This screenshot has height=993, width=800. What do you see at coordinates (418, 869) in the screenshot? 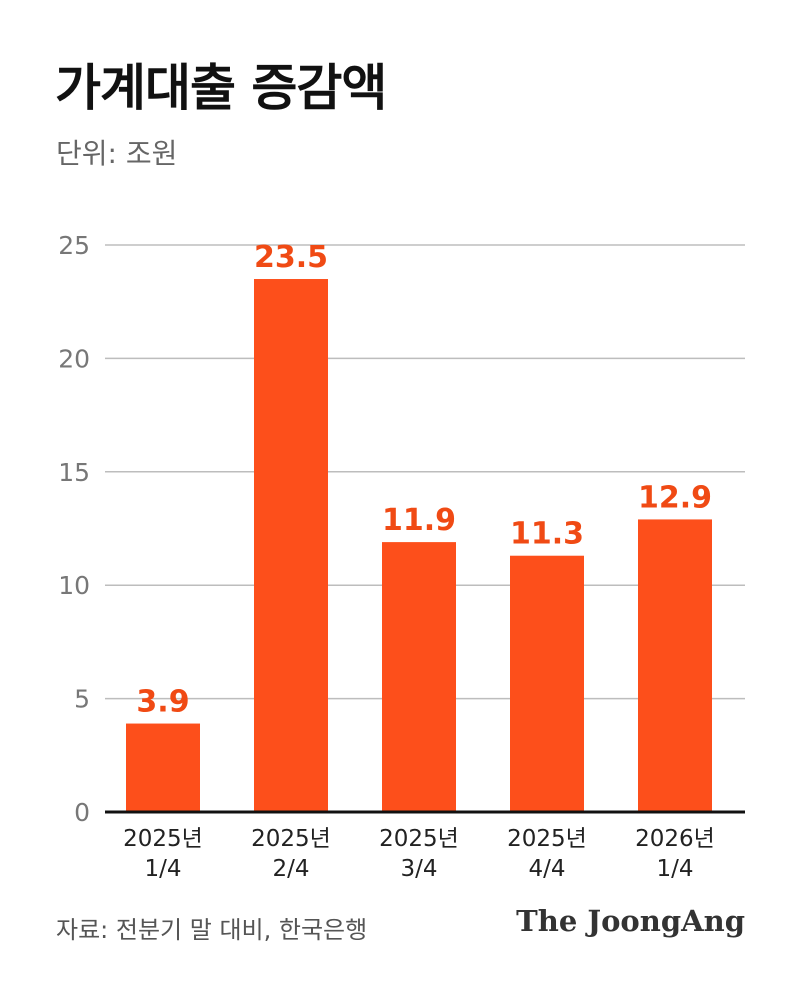
I see `x-tick-label: 3/4` at bounding box center [418, 869].